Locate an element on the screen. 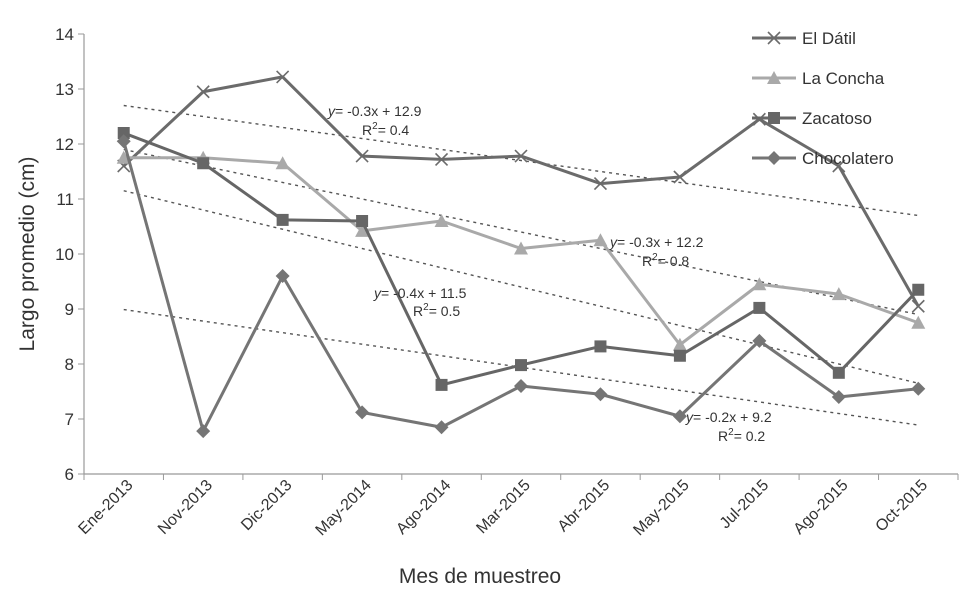  trend-r2-0: R2= 0.4 is located at coordinates (385, 129).